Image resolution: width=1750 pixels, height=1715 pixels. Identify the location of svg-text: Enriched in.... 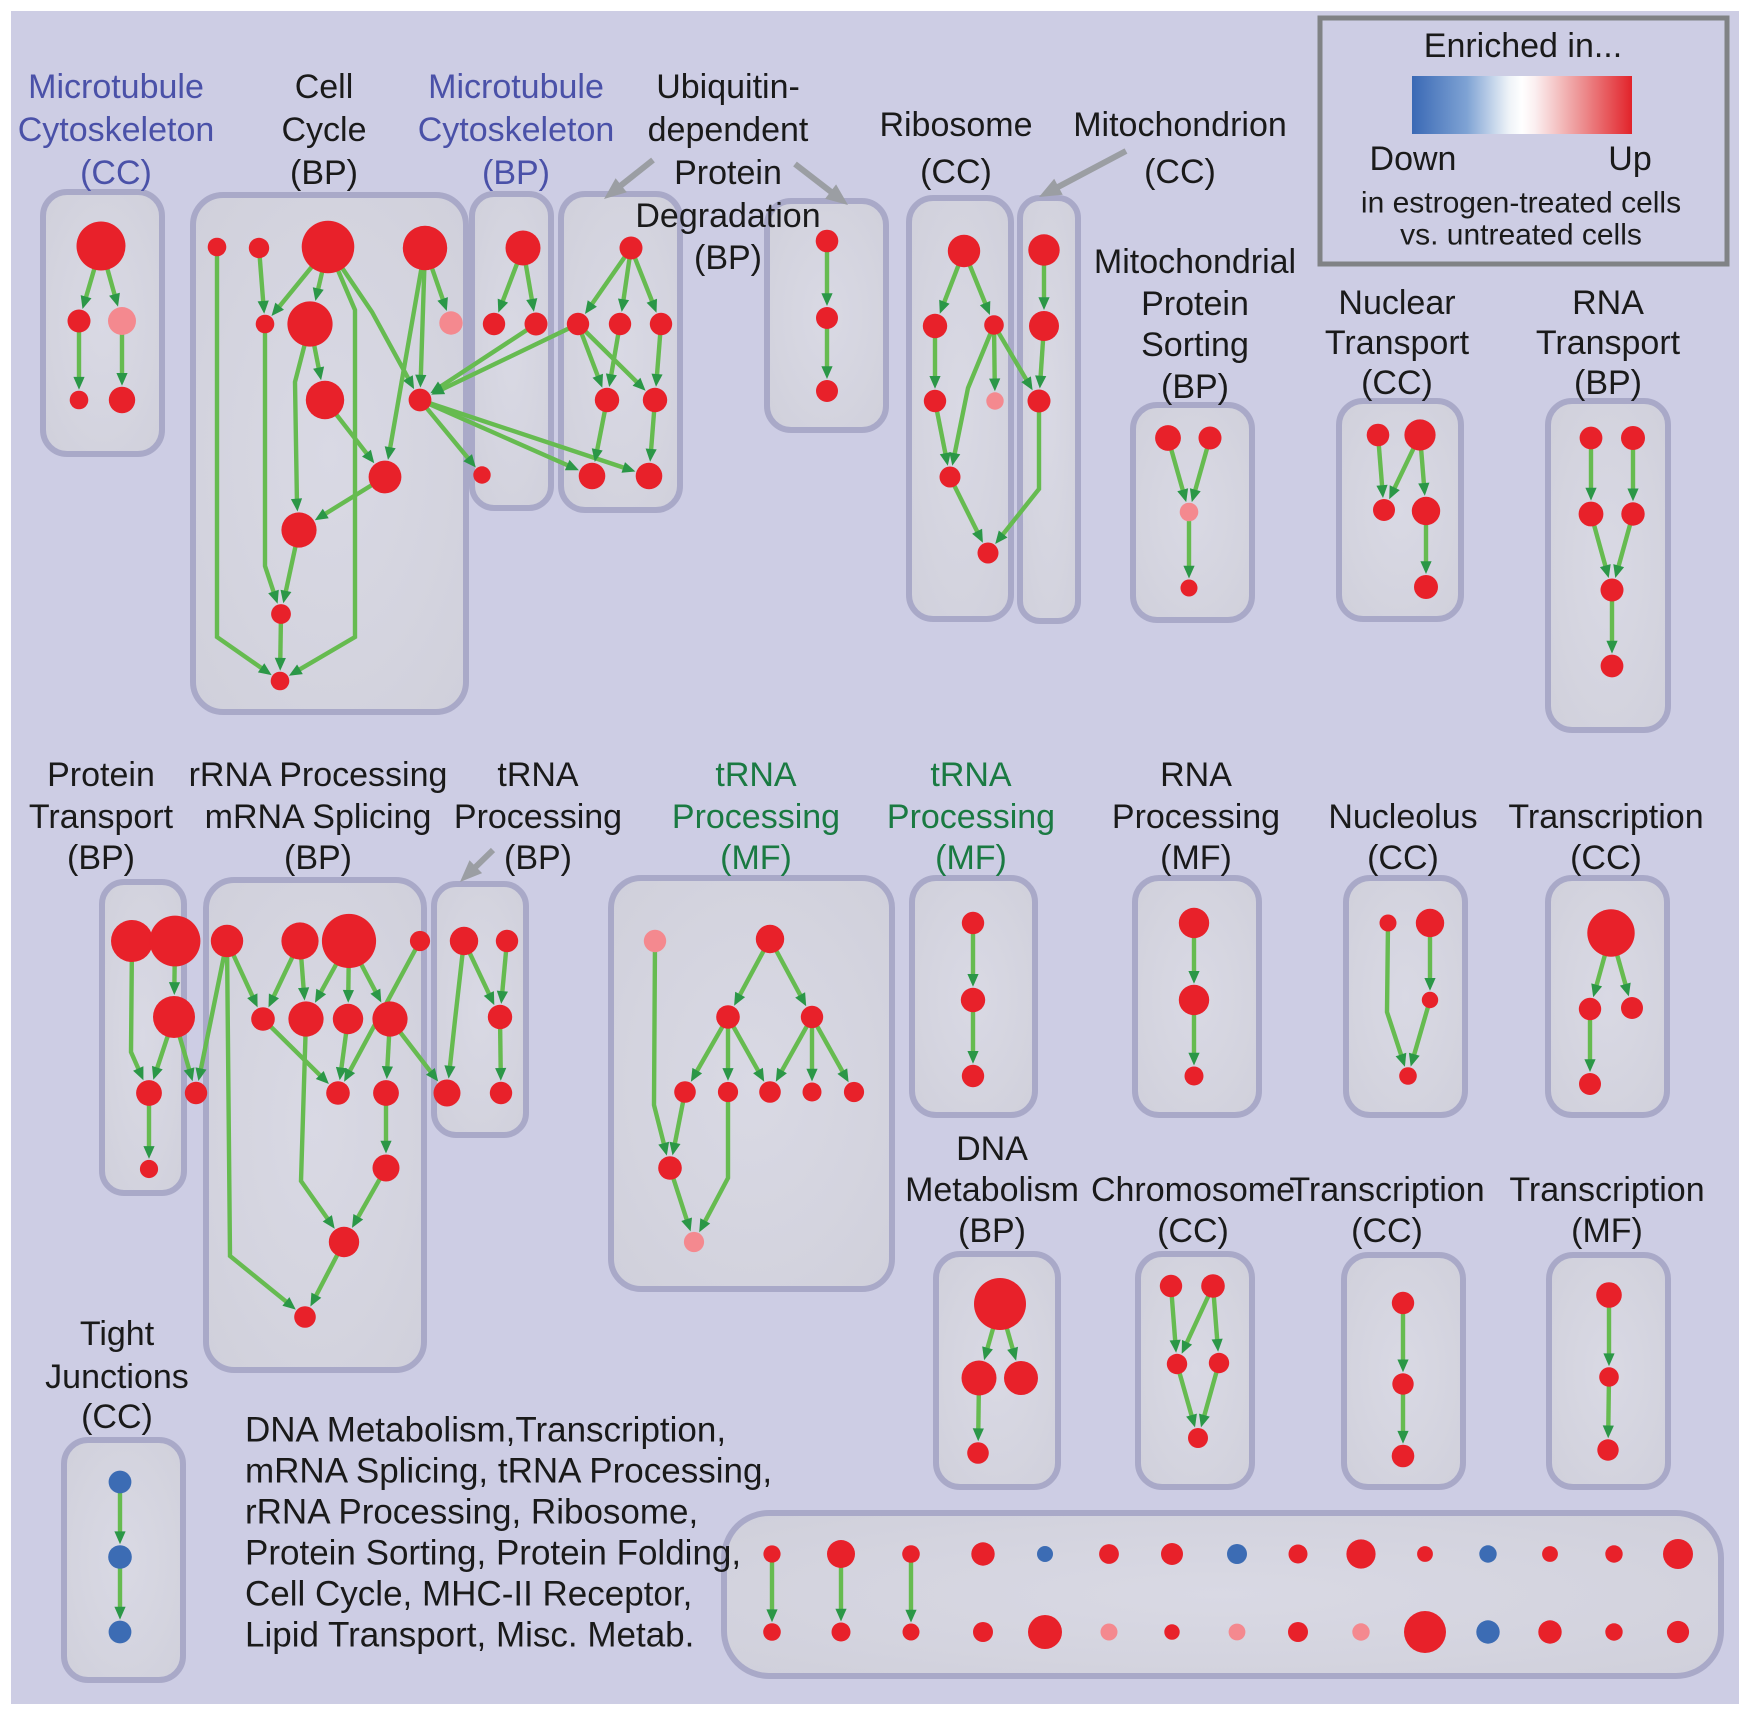
(1523, 46).